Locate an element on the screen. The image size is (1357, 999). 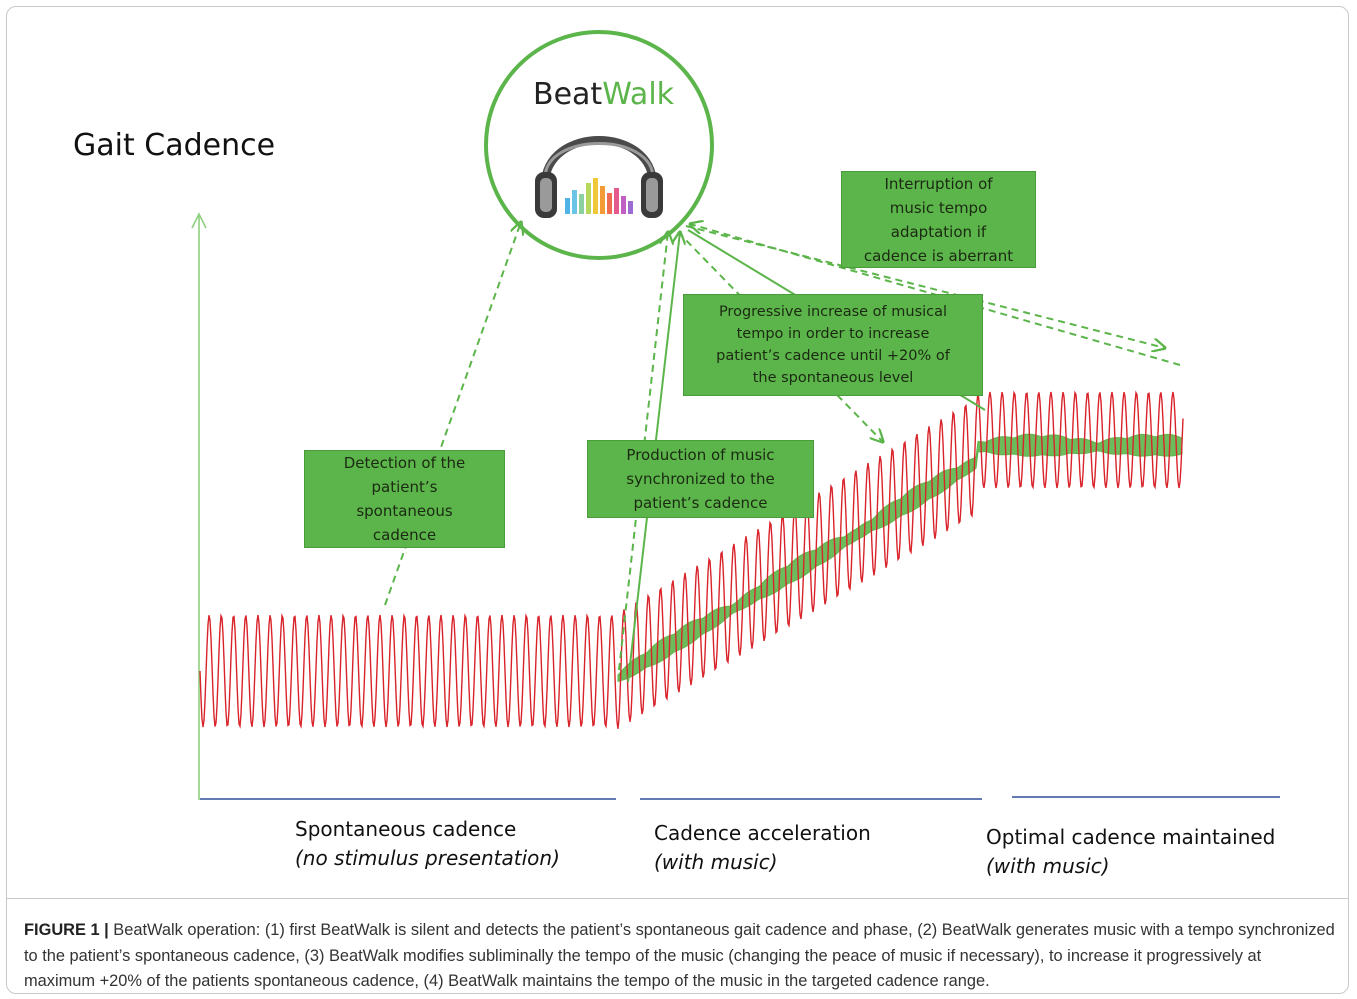
box-production-line: synchronized to the is located at coordinates (700, 479).